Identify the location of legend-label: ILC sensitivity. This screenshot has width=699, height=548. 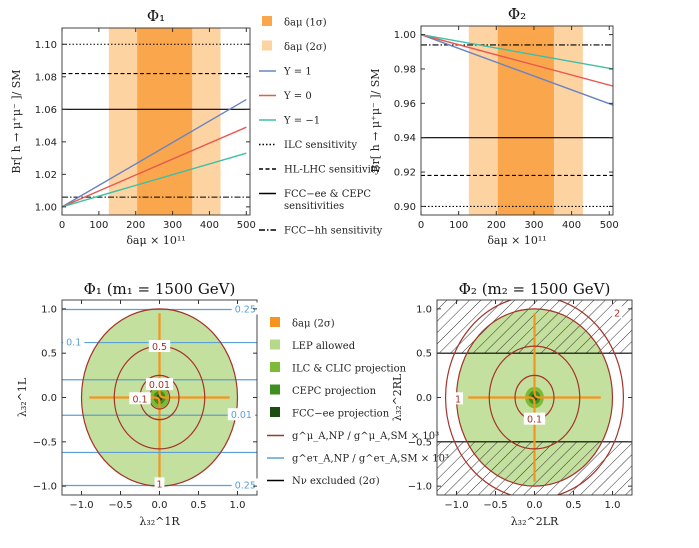
(320, 145).